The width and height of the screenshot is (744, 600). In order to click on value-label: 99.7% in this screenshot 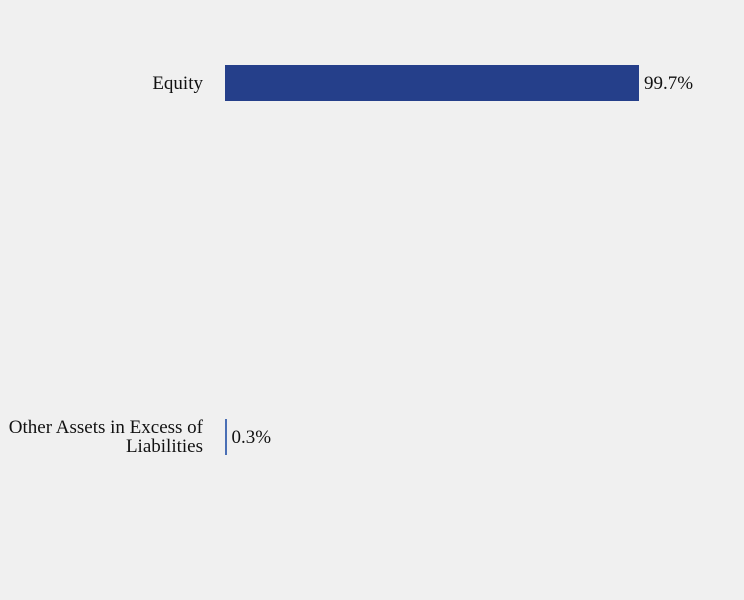, I will do `click(669, 83)`.